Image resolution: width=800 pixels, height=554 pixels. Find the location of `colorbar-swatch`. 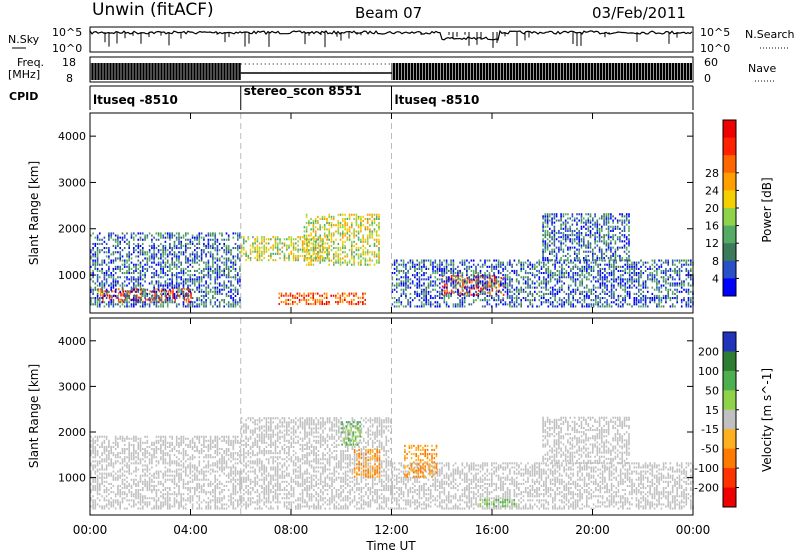

colorbar-swatch is located at coordinates (729, 287).